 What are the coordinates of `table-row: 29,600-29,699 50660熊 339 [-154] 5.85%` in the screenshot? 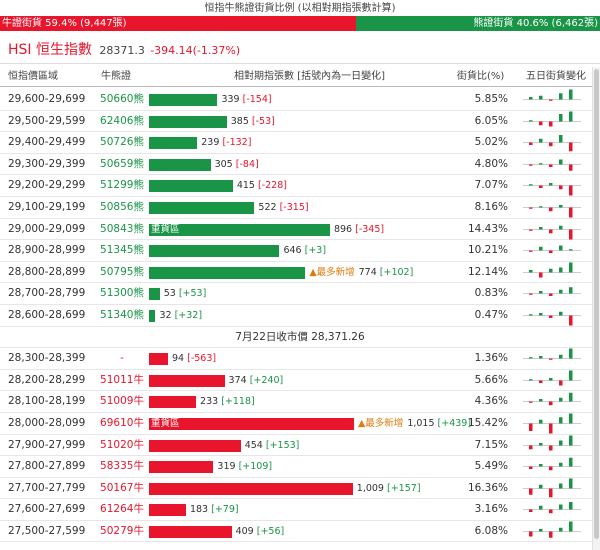 It's located at (300, 100).